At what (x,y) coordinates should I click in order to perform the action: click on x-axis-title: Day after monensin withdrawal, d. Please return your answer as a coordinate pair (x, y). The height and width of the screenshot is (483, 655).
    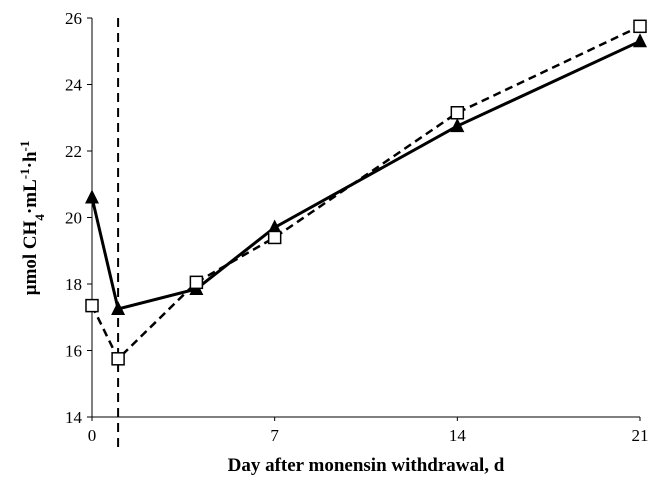
    Looking at the image, I should click on (366, 465).